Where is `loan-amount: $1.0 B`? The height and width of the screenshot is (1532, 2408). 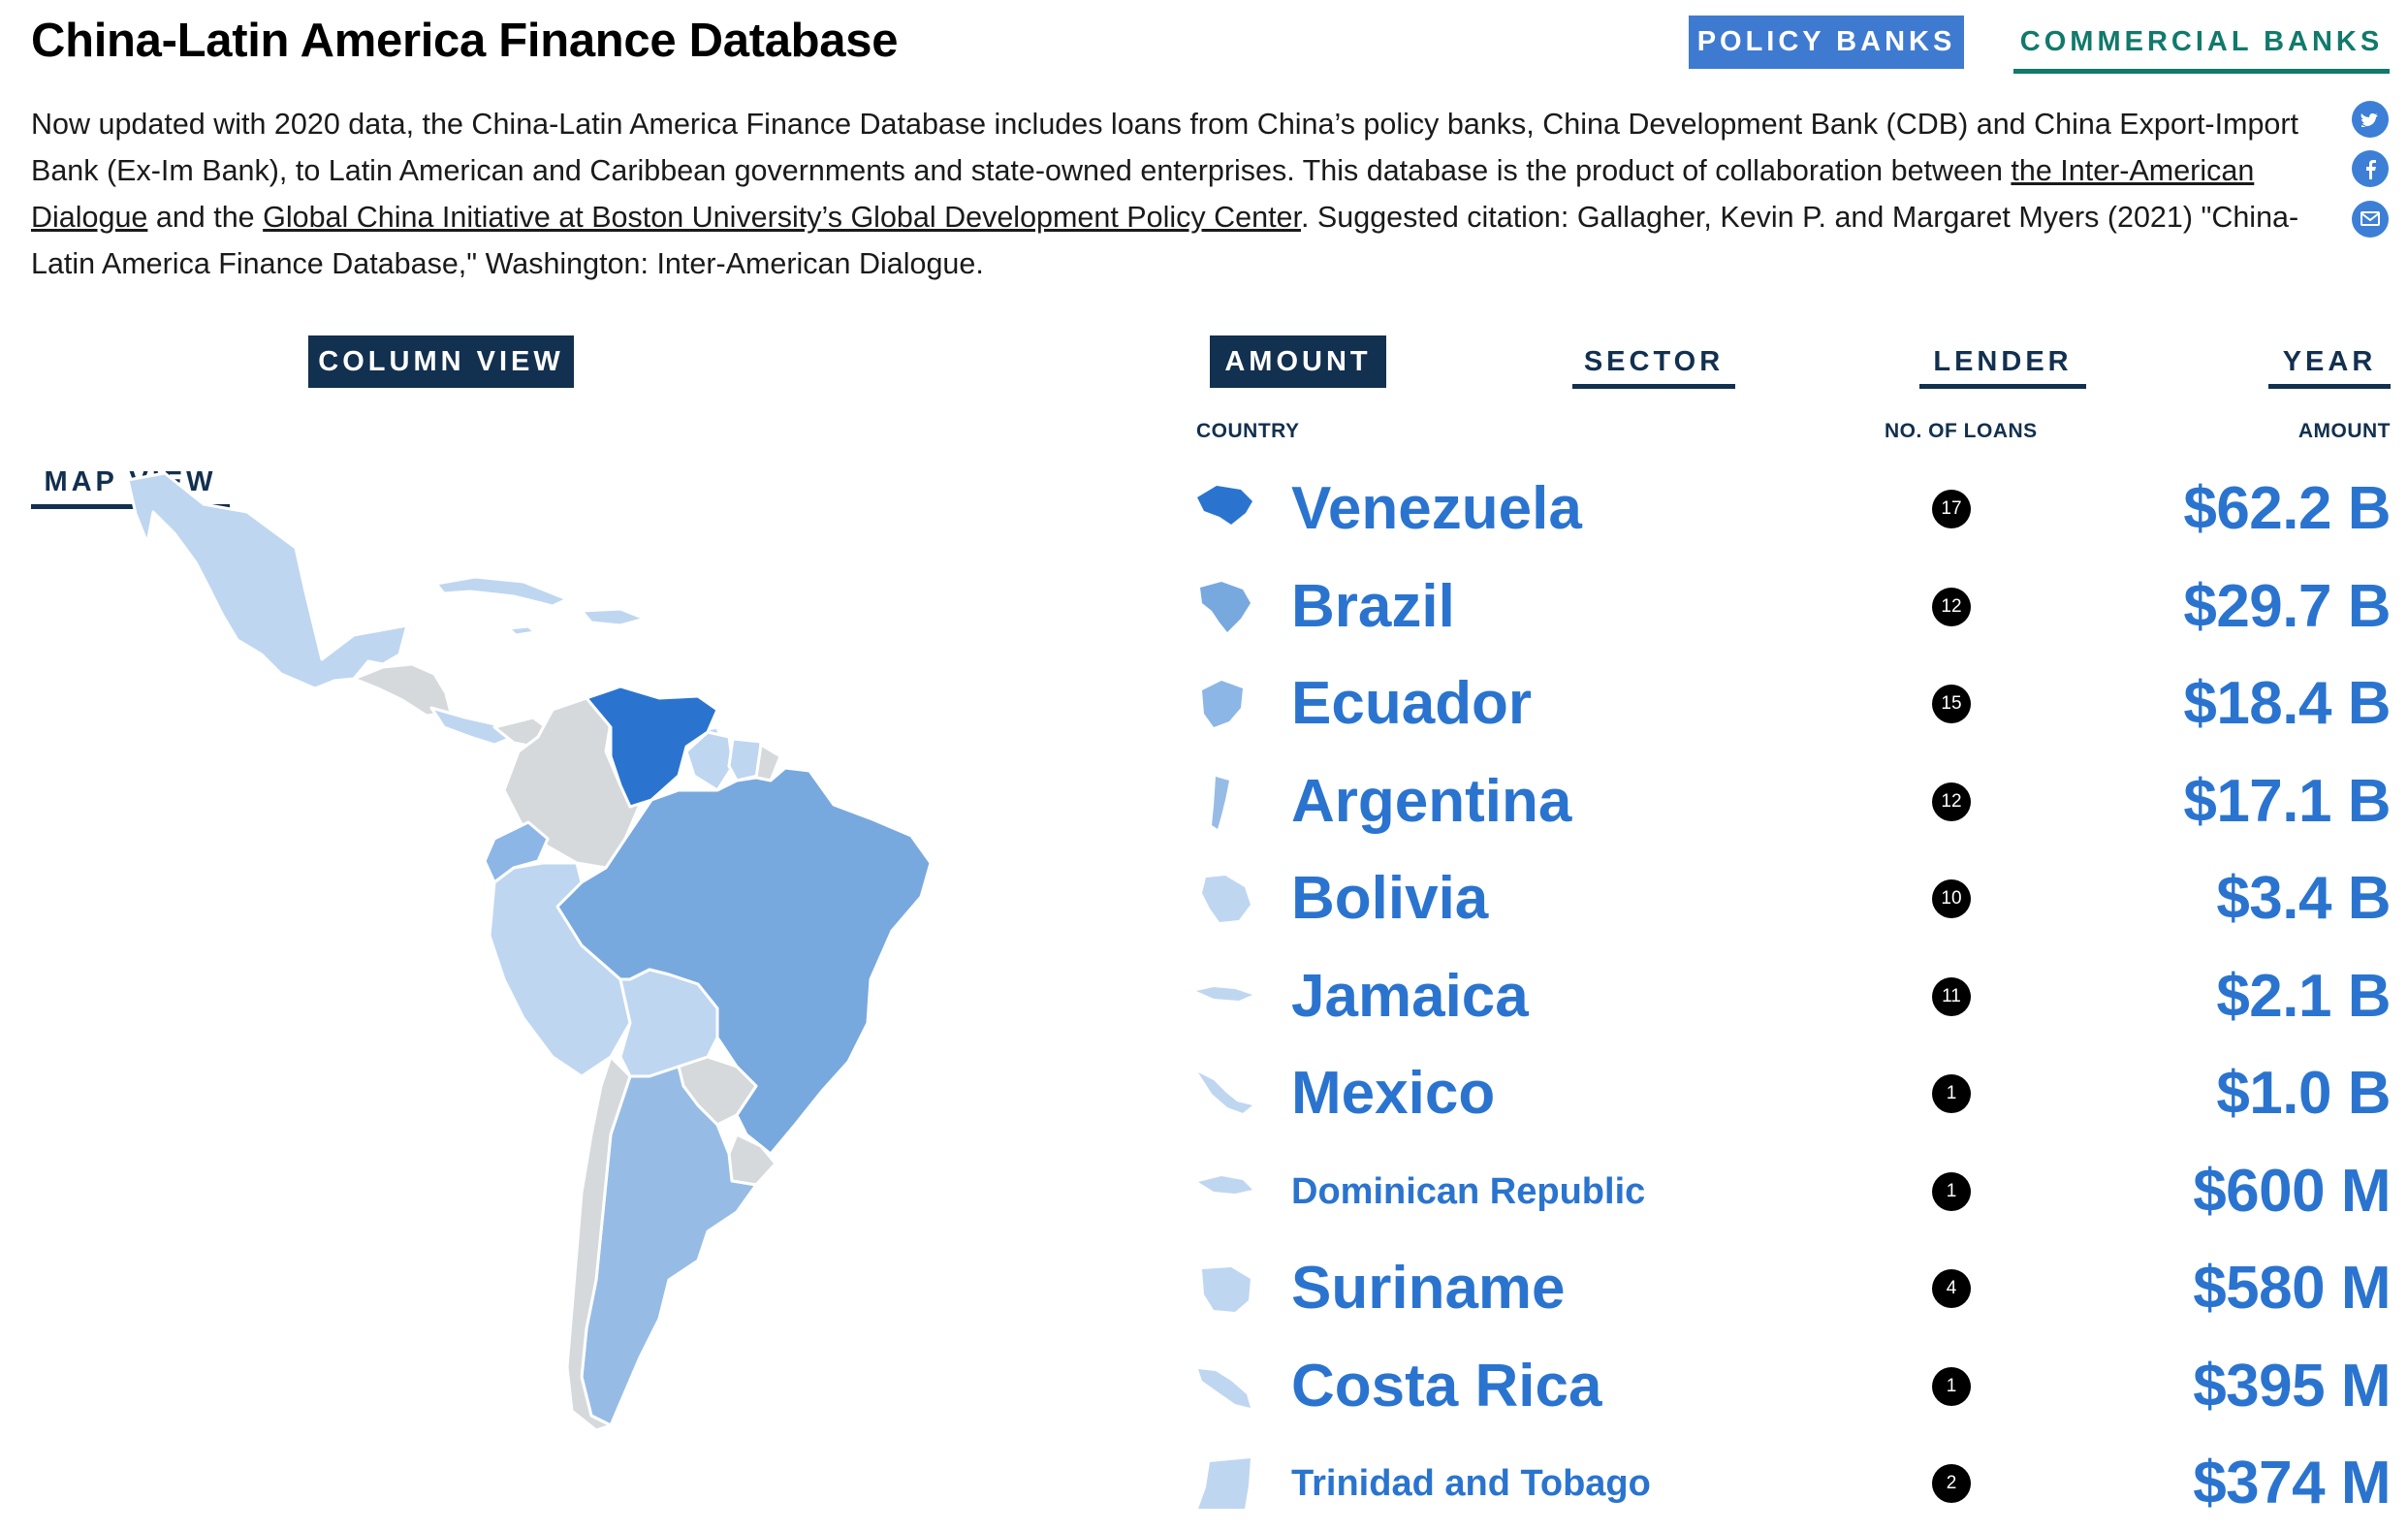 loan-amount: $1.0 B is located at coordinates (2303, 1093).